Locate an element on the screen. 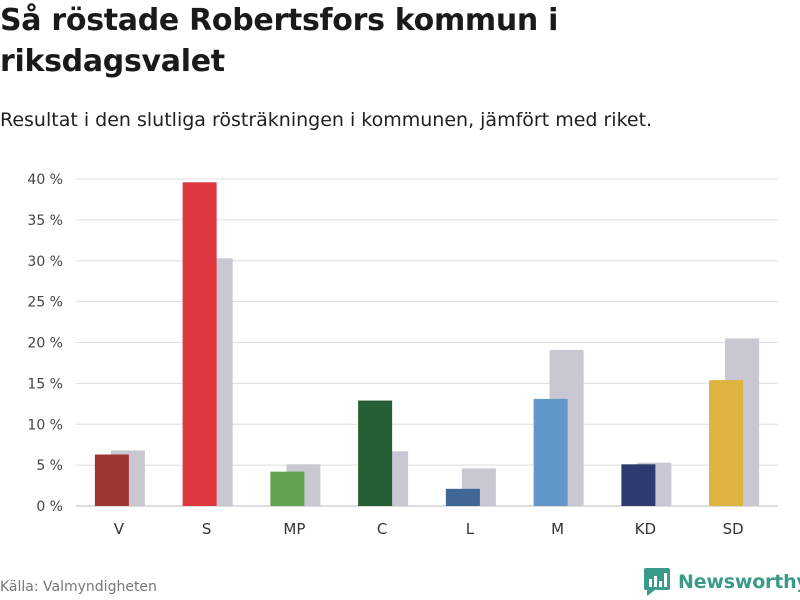 The image size is (800, 600). y-tick-label: 10 % is located at coordinates (45, 425).